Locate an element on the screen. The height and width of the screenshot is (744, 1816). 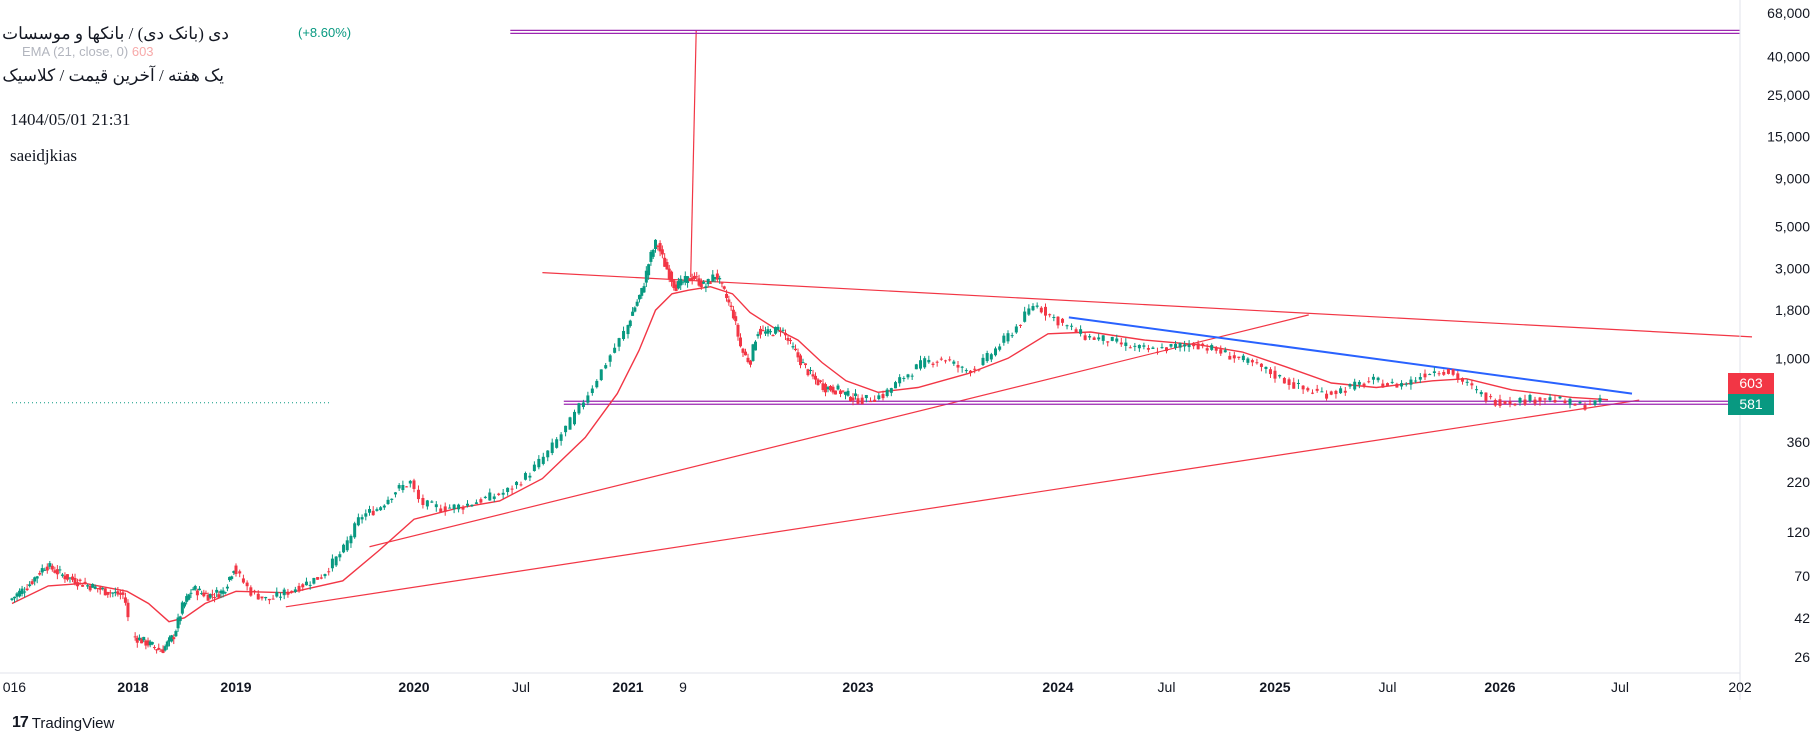
last-price-badge: 603 is located at coordinates (1751, 383).